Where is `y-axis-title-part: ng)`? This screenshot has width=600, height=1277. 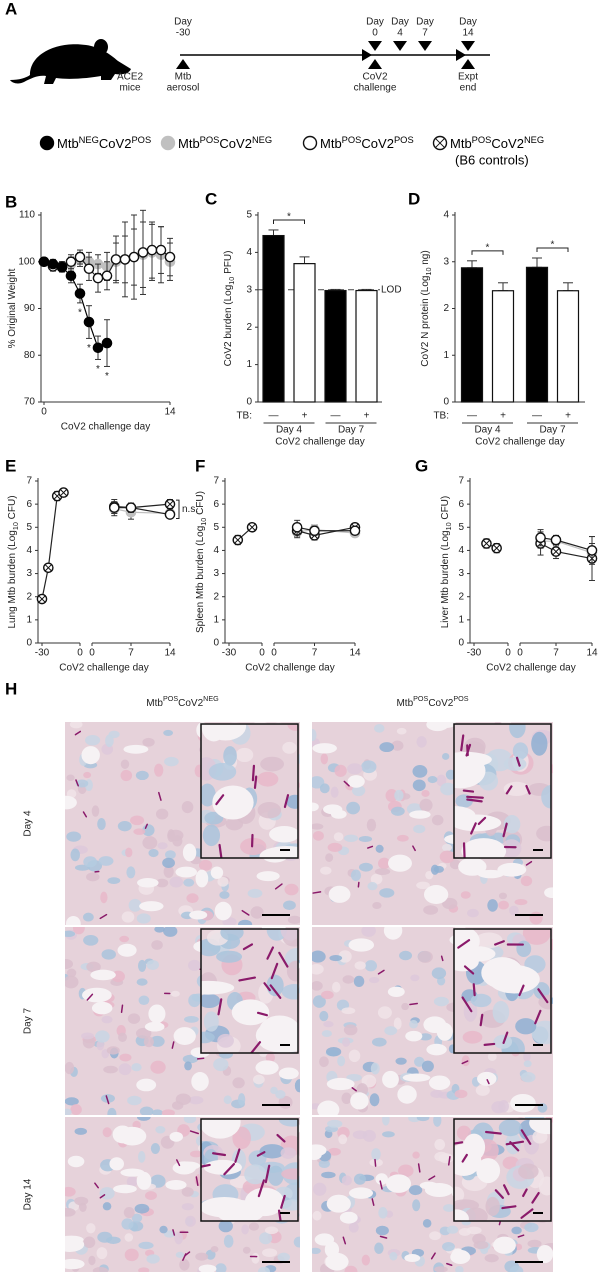 y-axis-title-part: ng) is located at coordinates (425, 258).